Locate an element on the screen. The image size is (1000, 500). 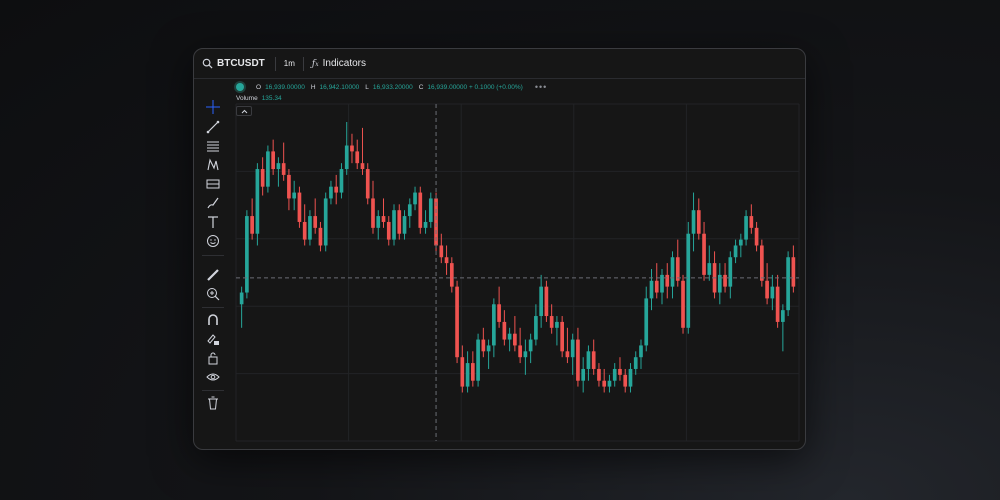
interval-button: 1m is located at coordinates (289, 63).